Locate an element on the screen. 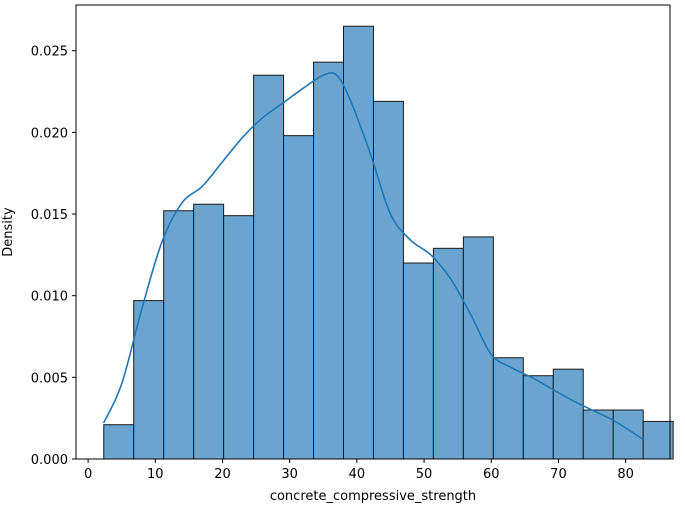  y-axis-label: Density is located at coordinates (8, 232).